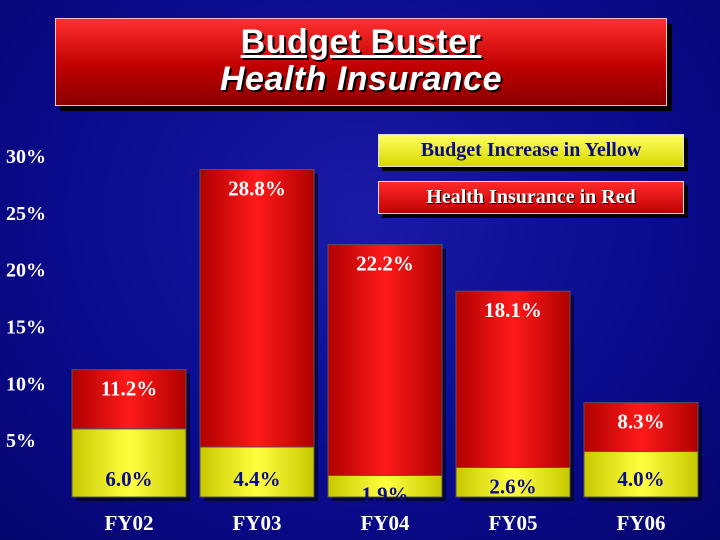 This screenshot has width=720, height=540. What do you see at coordinates (361, 79) in the screenshot?
I see `title-line-2: Health Insurance` at bounding box center [361, 79].